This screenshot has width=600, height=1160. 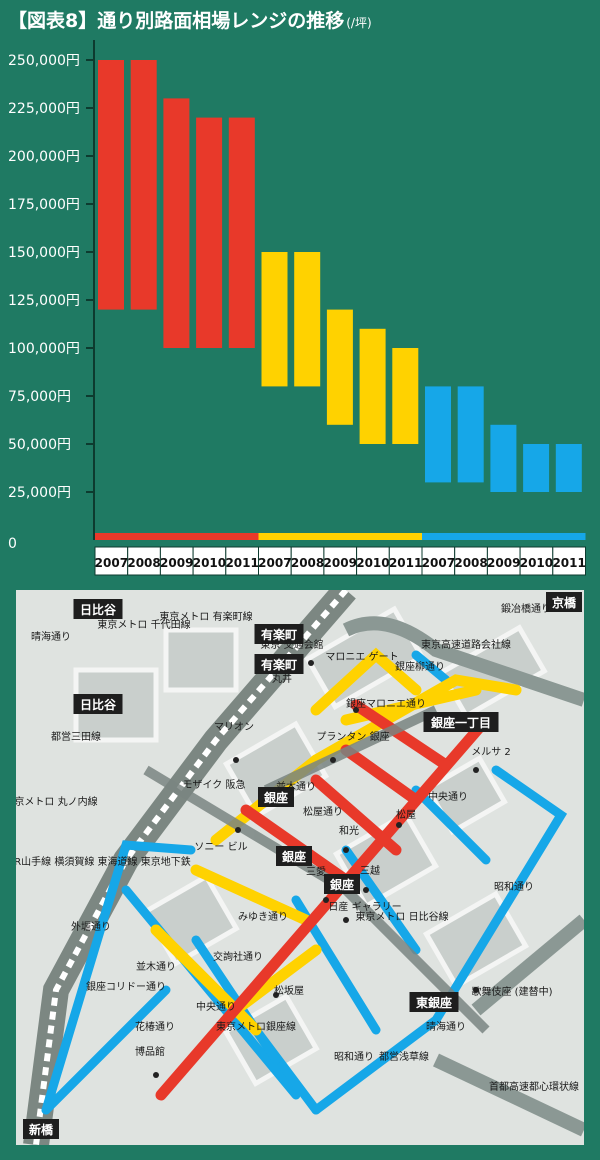 I want to click on map-place-label: 交詢社通り, so click(x=238, y=956).